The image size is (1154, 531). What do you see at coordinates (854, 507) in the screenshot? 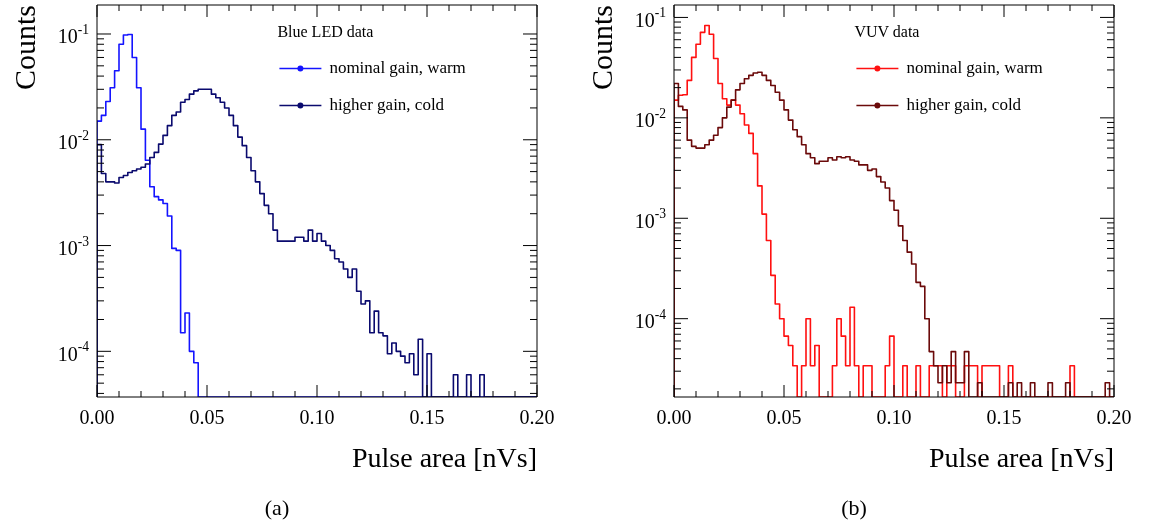
I see `text: (b)` at bounding box center [854, 507].